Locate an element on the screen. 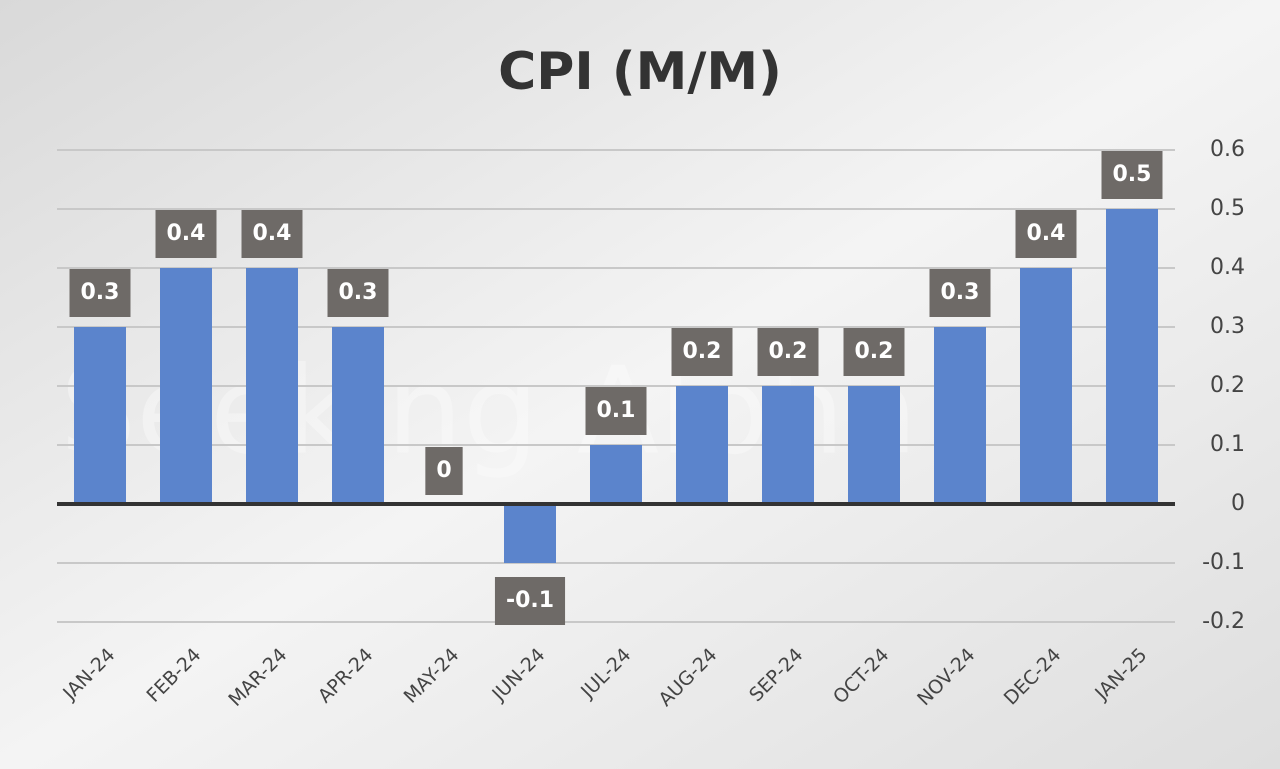 This screenshot has height=769, width=1280. data-label: 0.5 is located at coordinates (1132, 174).